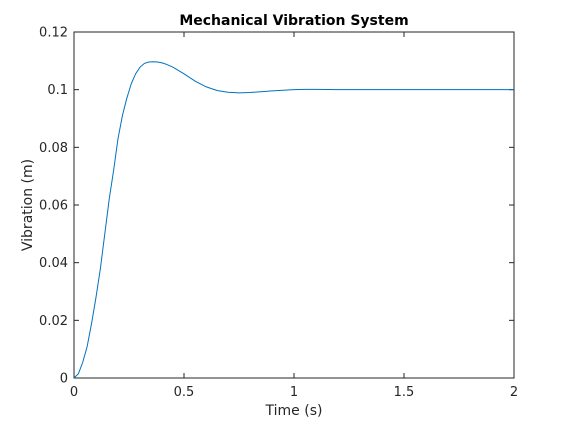 The height and width of the screenshot is (425, 568). Describe the element at coordinates (404, 392) in the screenshot. I see `x-tick-label: 1.5` at that location.